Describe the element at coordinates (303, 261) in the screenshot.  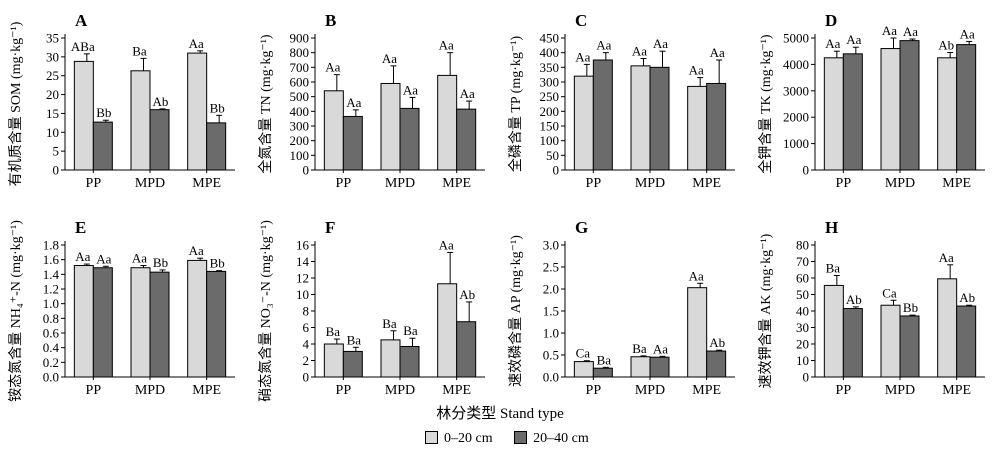
I see `y-tick-label: 14` at that location.